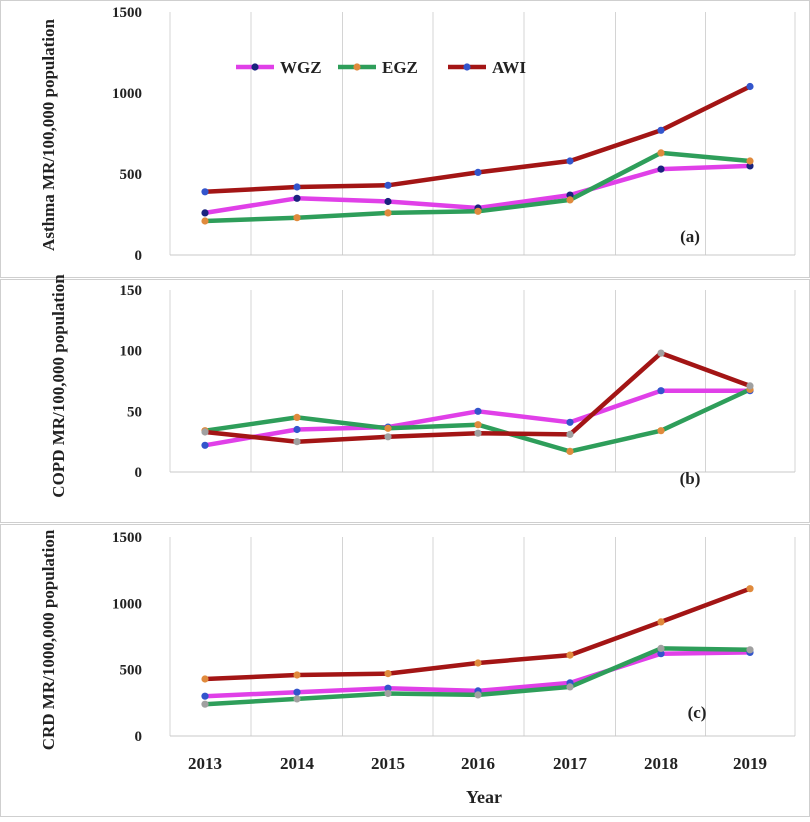 The image size is (810, 822). What do you see at coordinates (131, 291) in the screenshot?
I see `y-tick-label: 150` at bounding box center [131, 291].